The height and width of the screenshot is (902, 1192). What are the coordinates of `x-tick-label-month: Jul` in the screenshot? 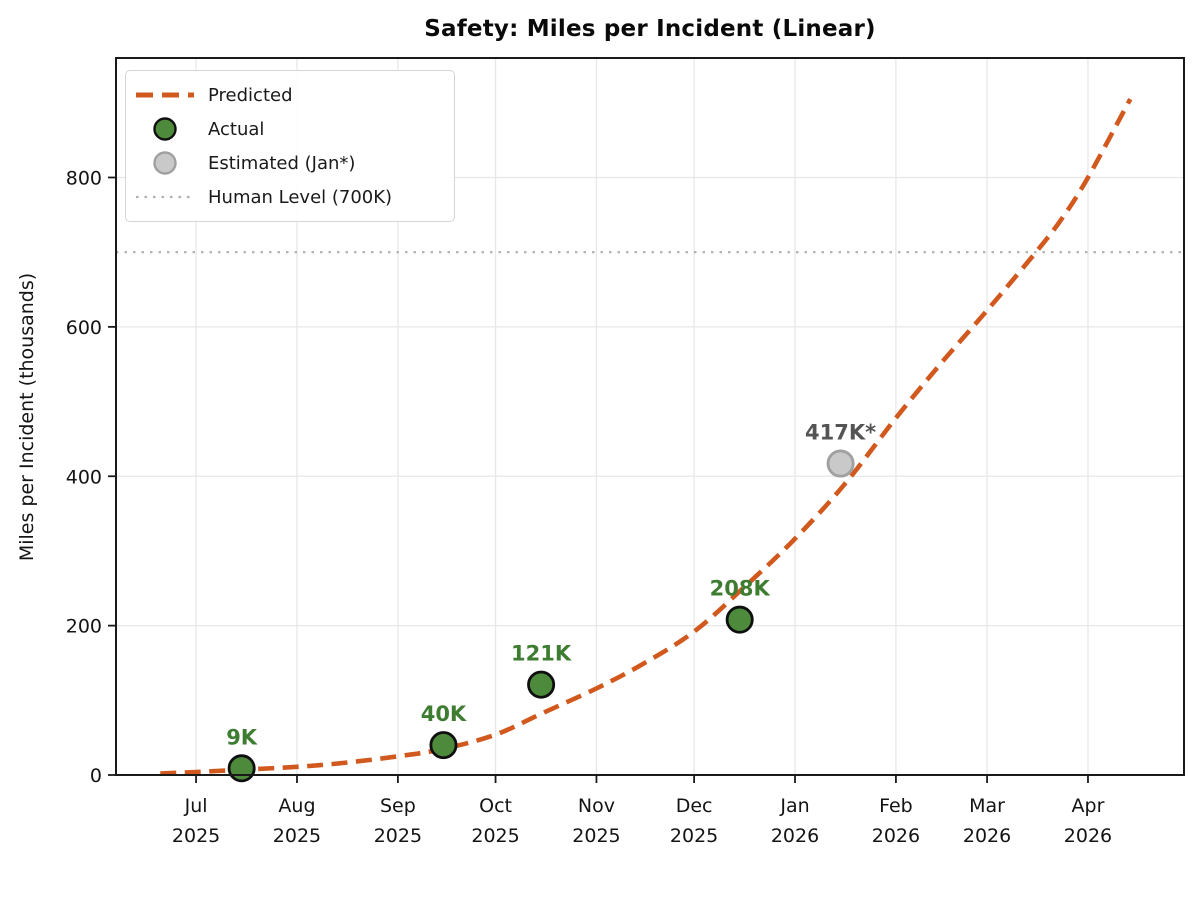 It's located at (196, 806).